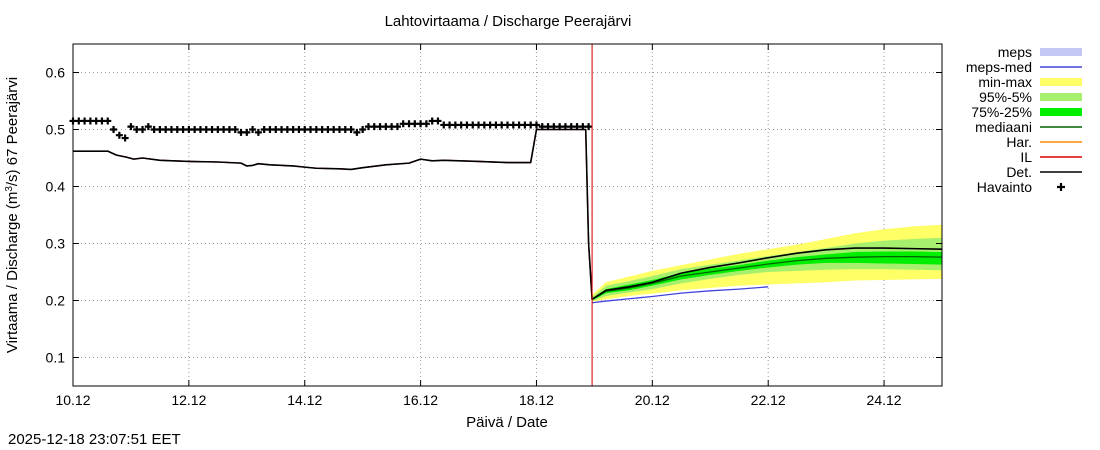 The image size is (1100, 450). What do you see at coordinates (331, 129) in the screenshot?
I see `observation-markers` at bounding box center [331, 129].